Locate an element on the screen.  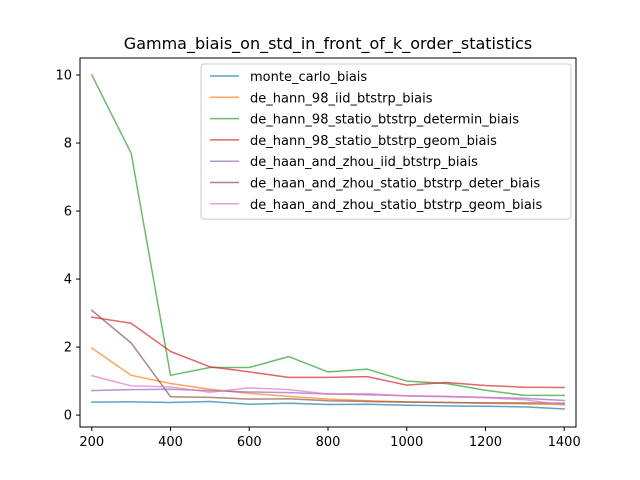
legend-label: de_hann_98_statio_btstrp_geom_biais is located at coordinates (373, 141).